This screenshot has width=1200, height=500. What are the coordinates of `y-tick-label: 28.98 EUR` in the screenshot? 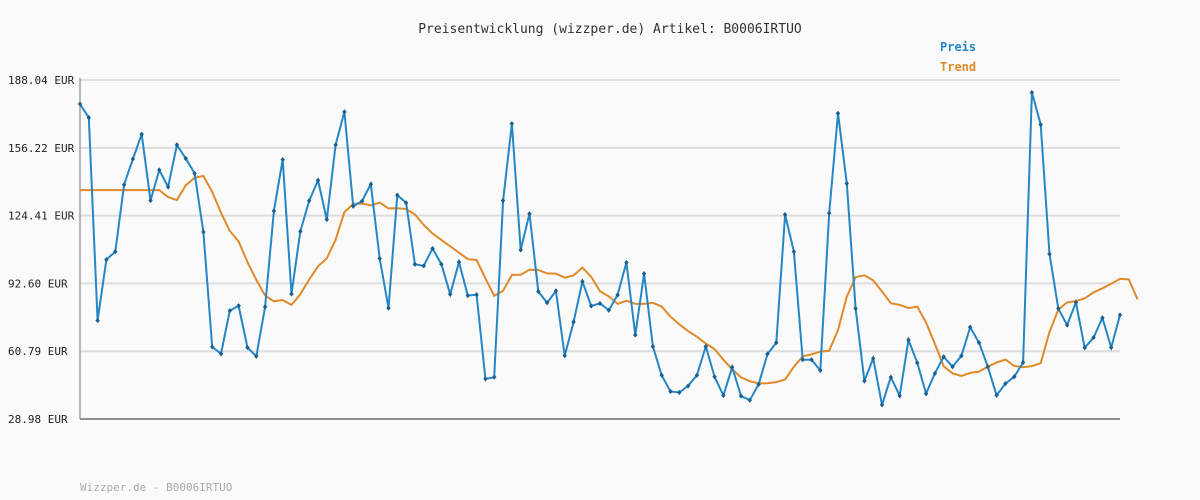 It's located at (38, 419).